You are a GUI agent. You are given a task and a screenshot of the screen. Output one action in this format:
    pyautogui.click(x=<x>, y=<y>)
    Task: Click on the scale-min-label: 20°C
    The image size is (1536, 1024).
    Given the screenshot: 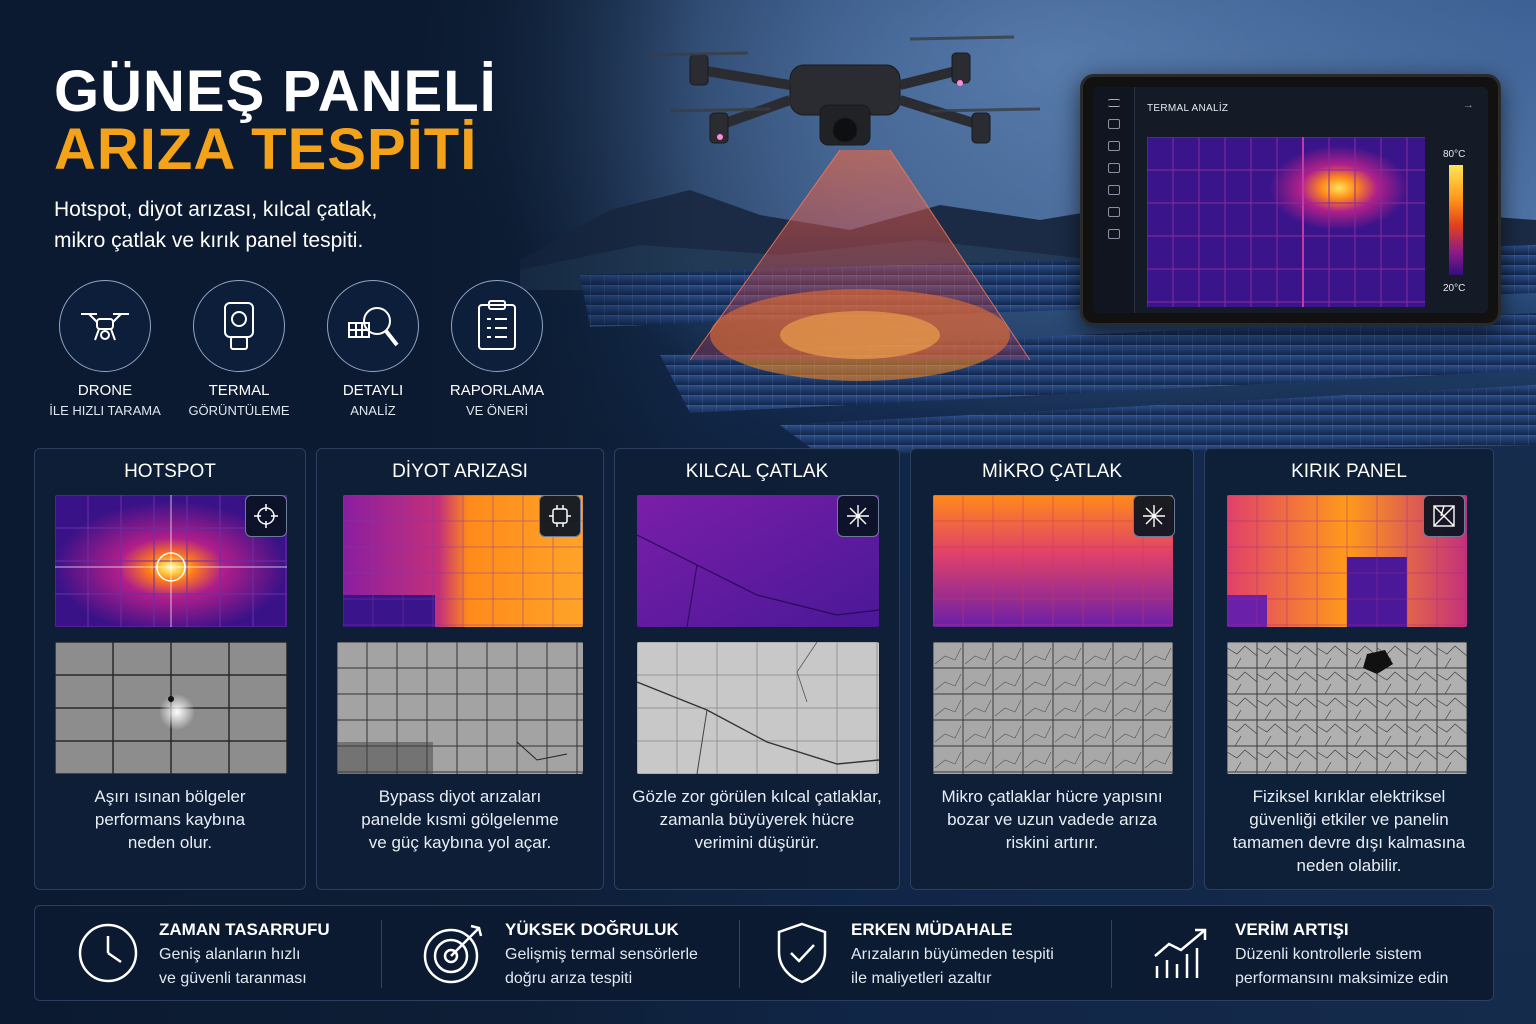 What is the action you would take?
    pyautogui.click(x=1454, y=288)
    